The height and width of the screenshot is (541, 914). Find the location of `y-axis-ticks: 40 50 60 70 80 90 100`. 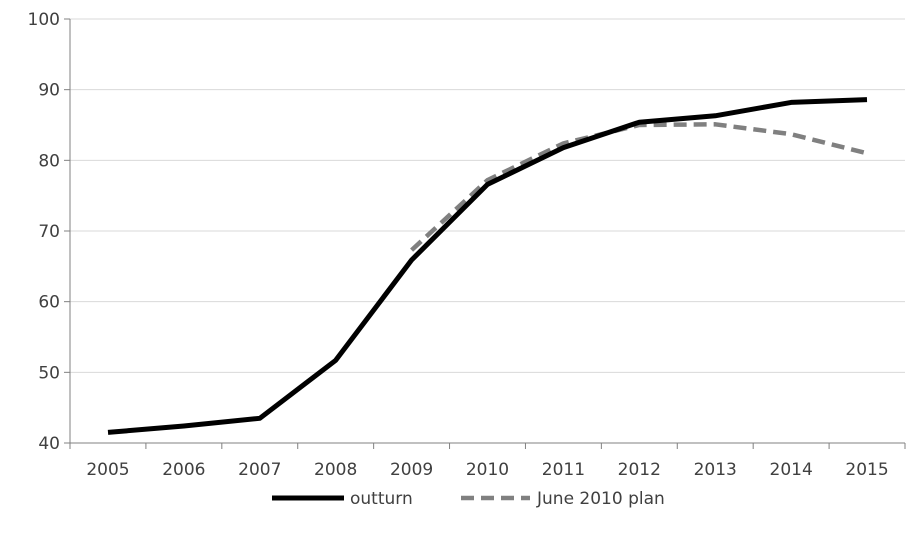

y-axis-ticks: 40 50 60 70 80 90 100 is located at coordinates (44, 232).